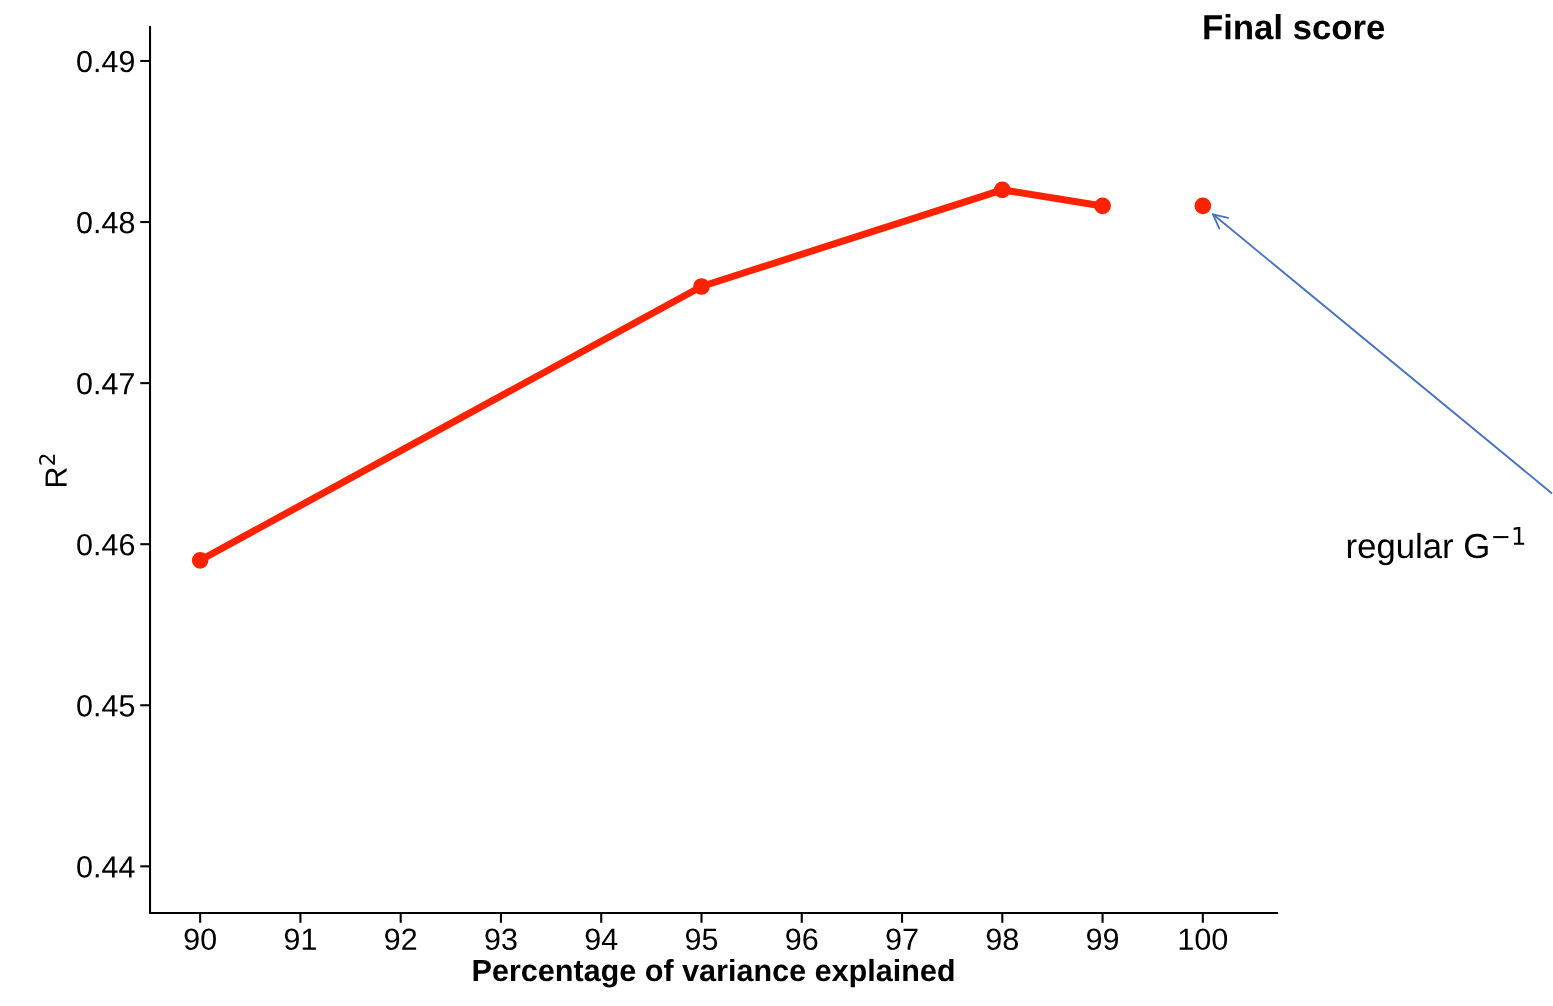  Describe the element at coordinates (1203, 939) in the screenshot. I see `x-tick-label: 100` at that location.